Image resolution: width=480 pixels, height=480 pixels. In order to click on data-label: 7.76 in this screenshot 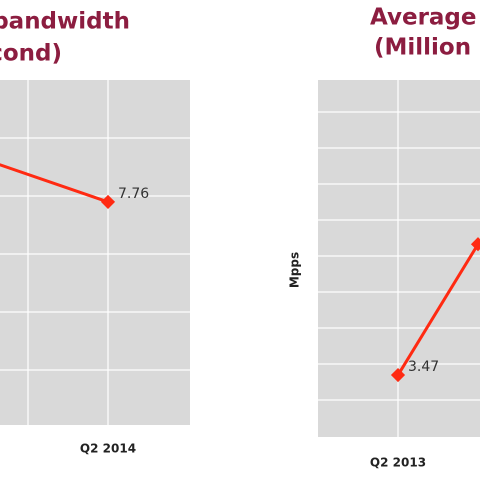, I will do `click(133, 194)`.